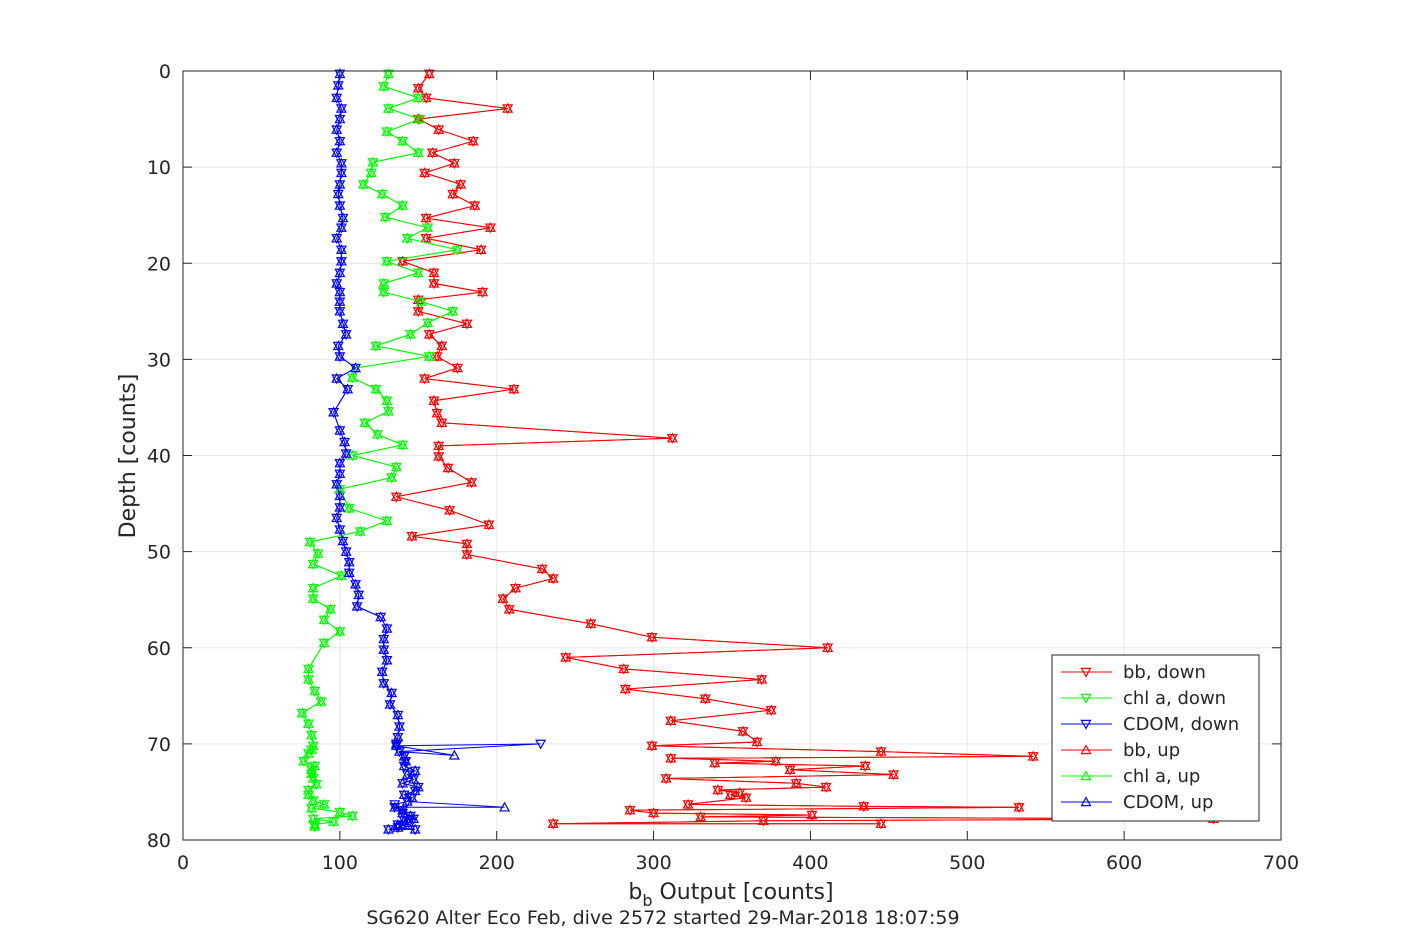 The height and width of the screenshot is (945, 1417). What do you see at coordinates (1151, 750) in the screenshot?
I see `legend-label: bb, up` at bounding box center [1151, 750].